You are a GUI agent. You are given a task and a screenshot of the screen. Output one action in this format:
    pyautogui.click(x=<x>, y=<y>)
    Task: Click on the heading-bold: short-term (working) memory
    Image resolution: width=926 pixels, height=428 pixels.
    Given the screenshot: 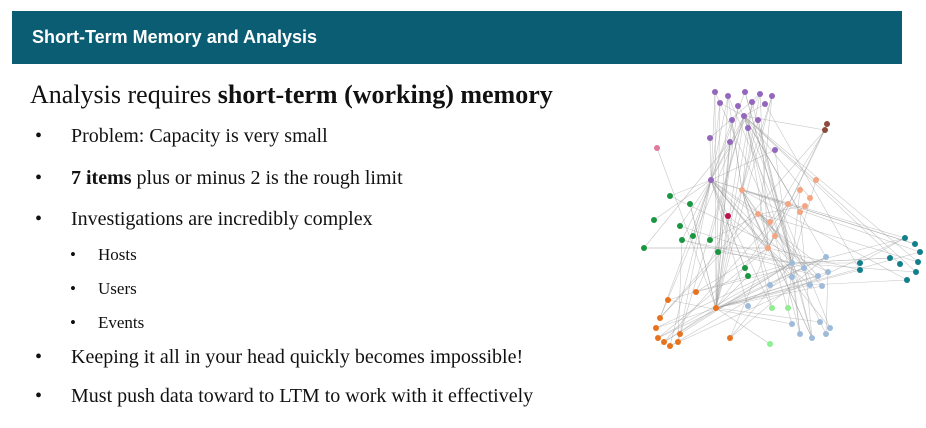 What is the action you would take?
    pyautogui.click(x=385, y=94)
    